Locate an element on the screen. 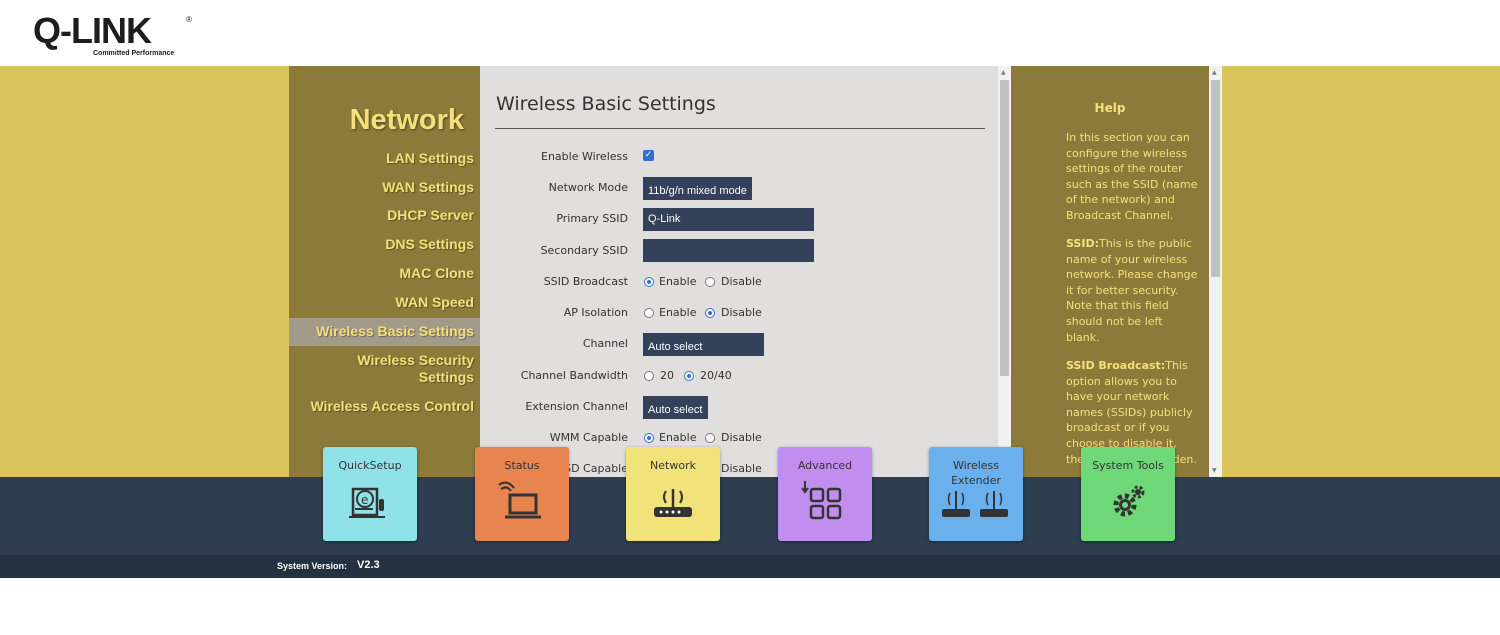 The width and height of the screenshot is (1500, 635). enable-wireless-label: Enable Wireless is located at coordinates (584, 156).